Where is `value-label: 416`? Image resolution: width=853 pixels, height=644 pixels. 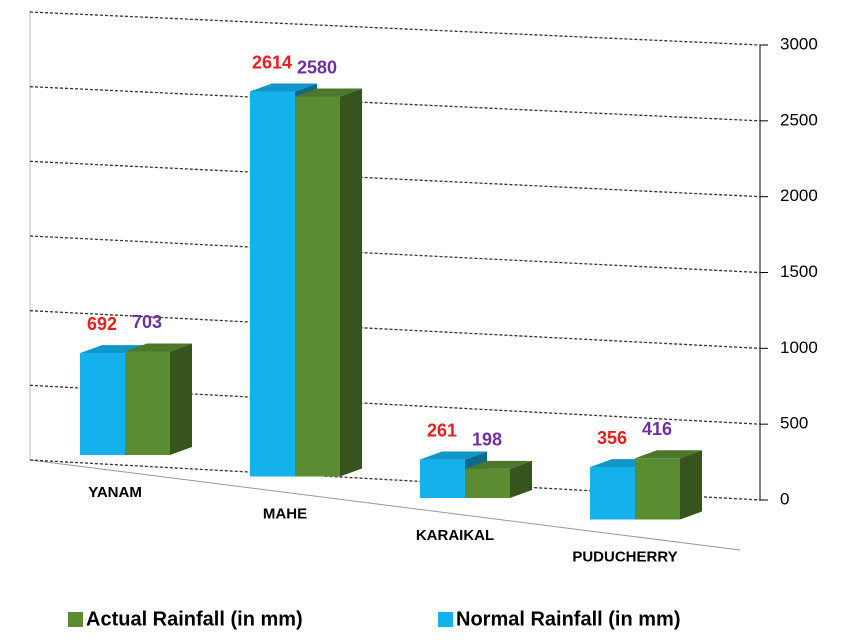 value-label: 416 is located at coordinates (657, 429).